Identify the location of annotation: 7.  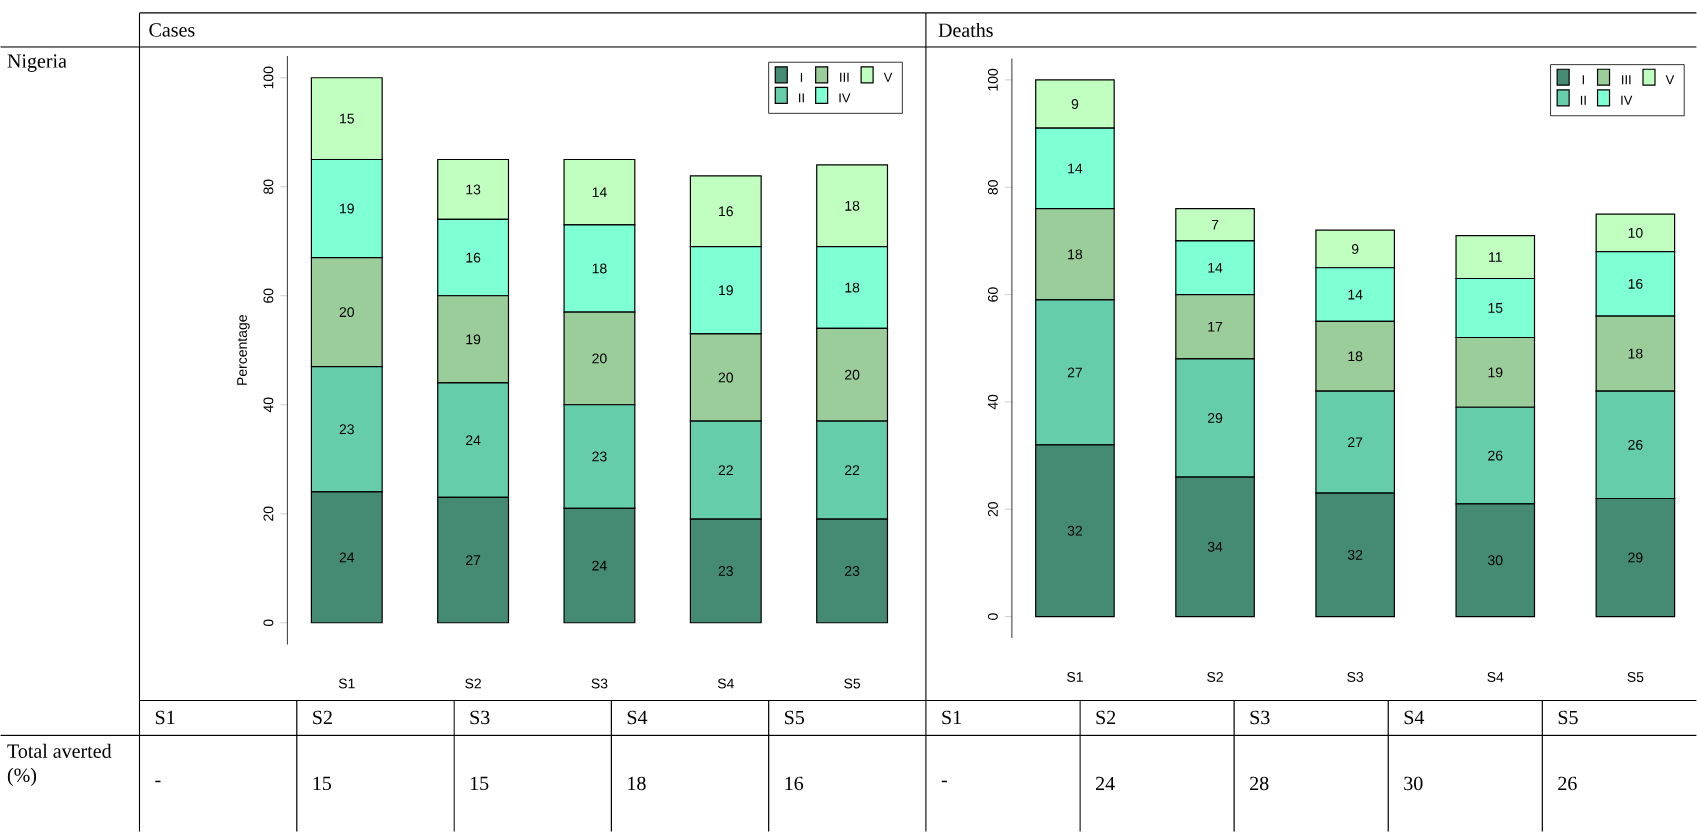
(1215, 224).